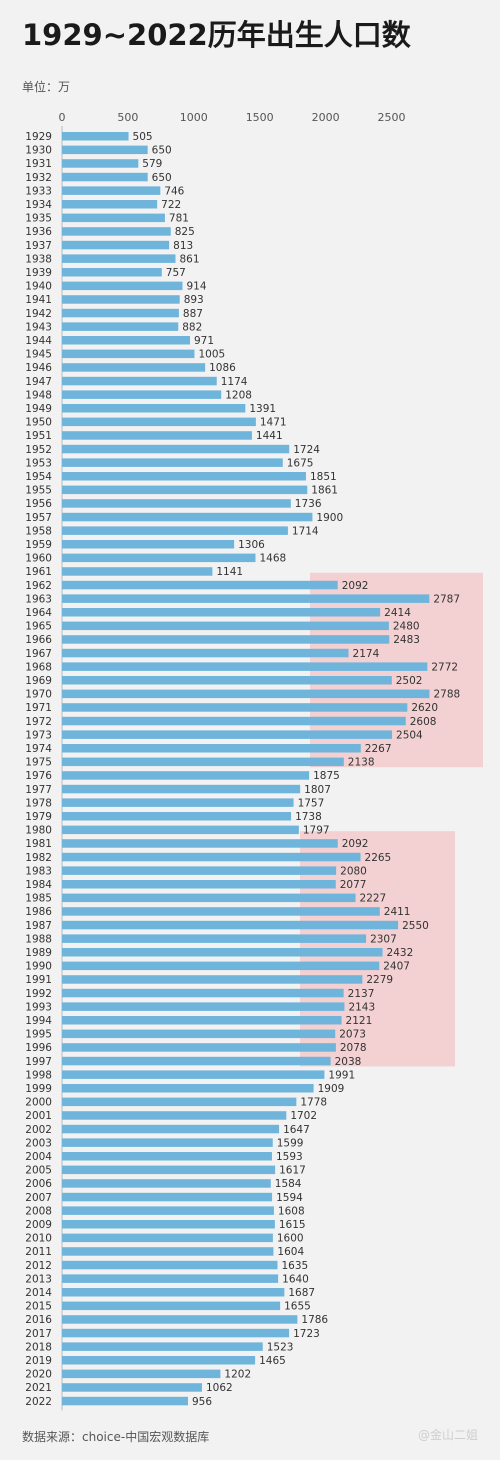  What do you see at coordinates (38, 572) in the screenshot?
I see `year-label: 1961` at bounding box center [38, 572].